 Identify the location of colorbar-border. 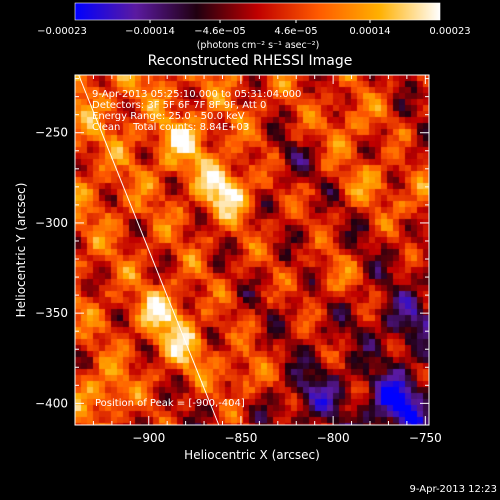
(257, 11).